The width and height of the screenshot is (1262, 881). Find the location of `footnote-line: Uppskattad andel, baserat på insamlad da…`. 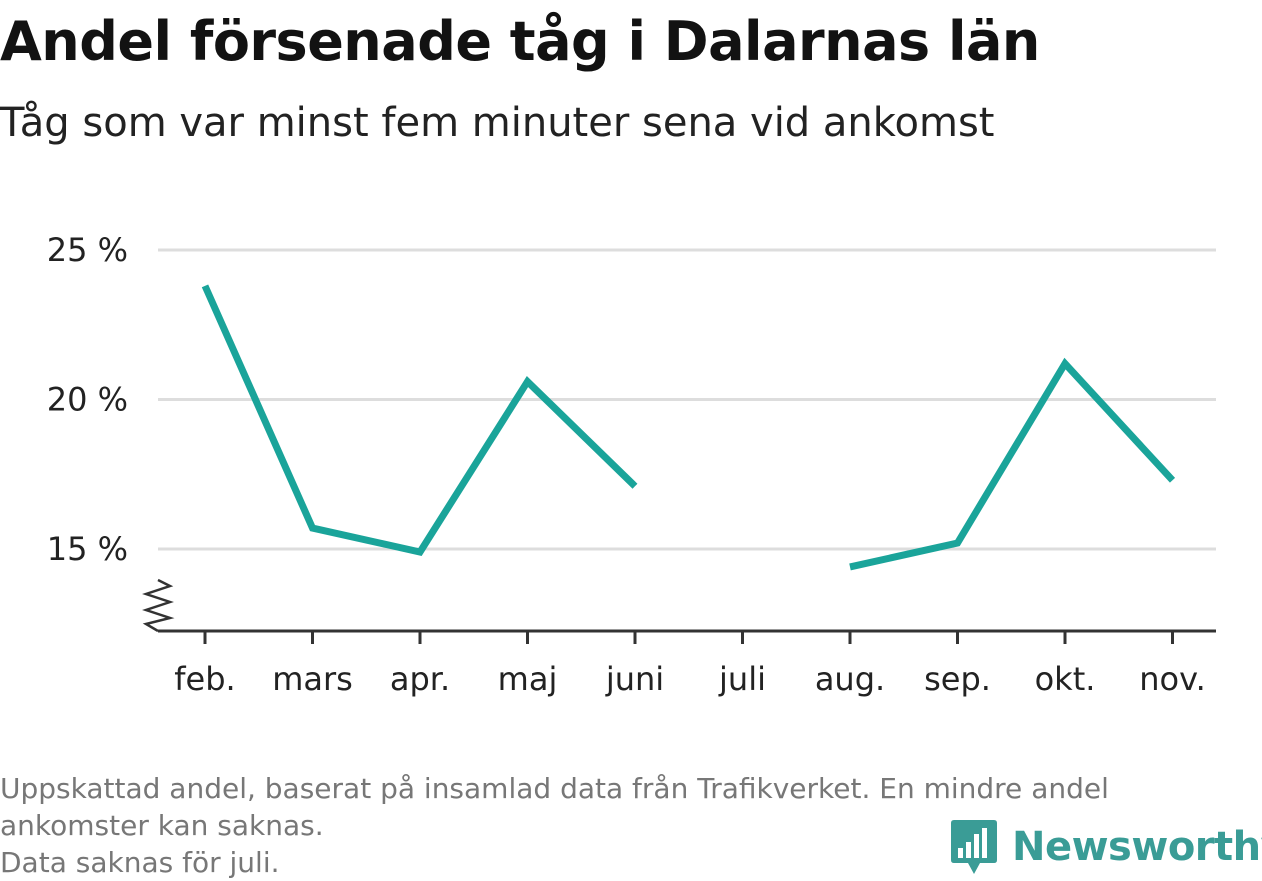

footnote-line: Uppskattad andel, baserat på insamlad da… is located at coordinates (554, 788).